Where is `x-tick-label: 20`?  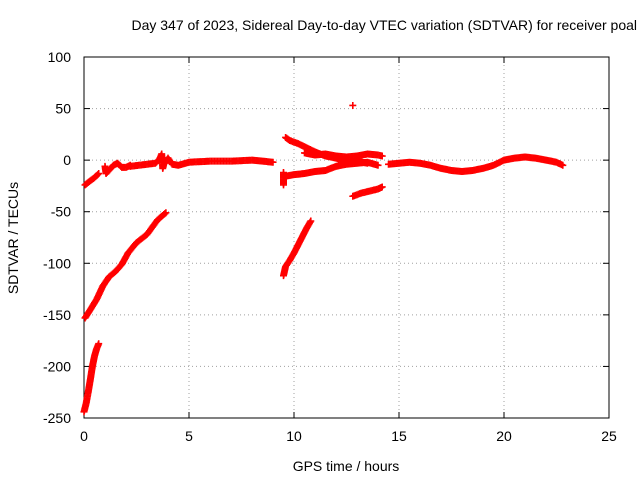
x-tick-label: 20 is located at coordinates (504, 436).